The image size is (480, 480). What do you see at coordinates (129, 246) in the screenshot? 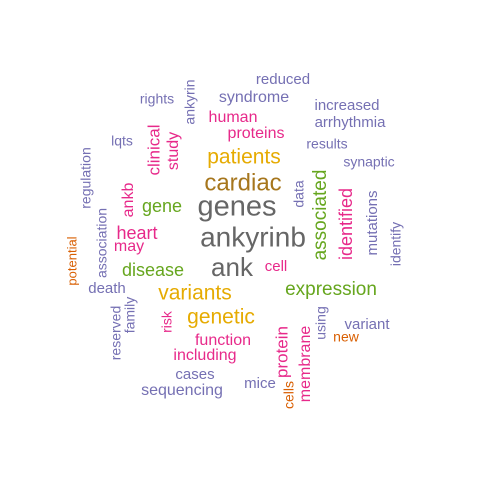
I see `word-may: may` at bounding box center [129, 246].